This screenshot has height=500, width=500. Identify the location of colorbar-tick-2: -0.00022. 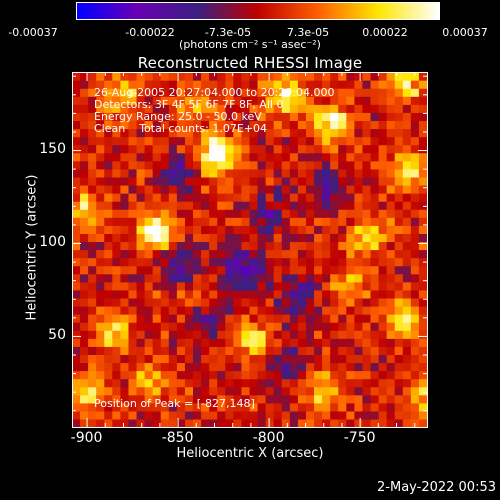
(150, 32).